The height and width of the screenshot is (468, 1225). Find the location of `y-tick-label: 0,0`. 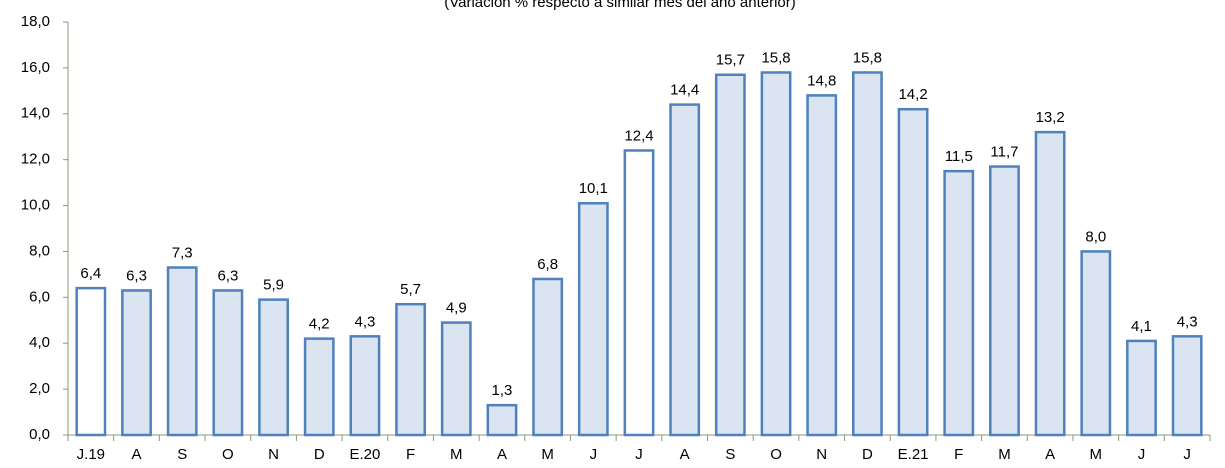

y-tick-label: 0,0 is located at coordinates (39, 434).